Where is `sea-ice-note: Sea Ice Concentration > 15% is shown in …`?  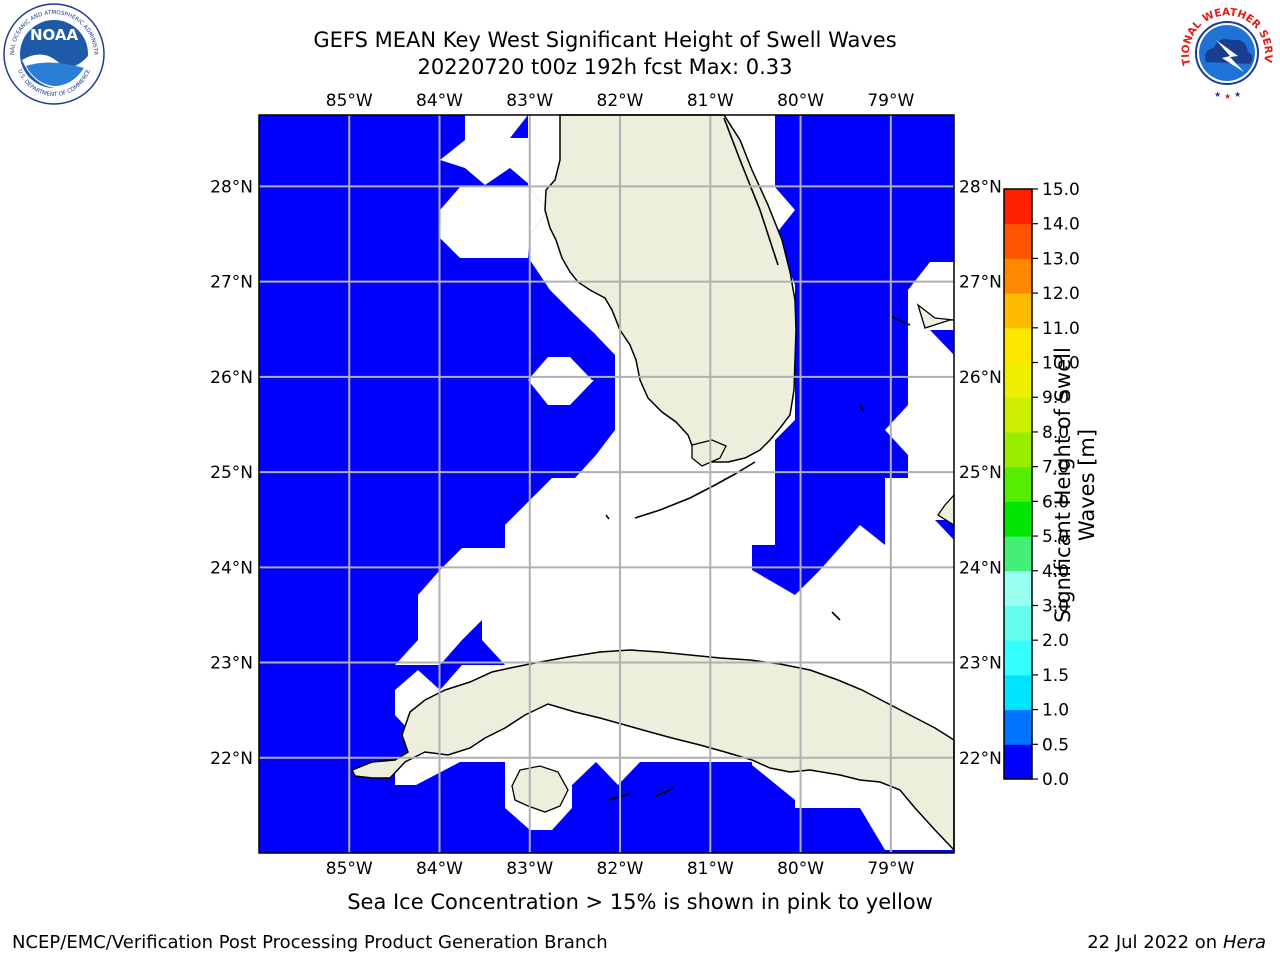 sea-ice-note: Sea Ice Concentration > 15% is shown in … is located at coordinates (640, 902).